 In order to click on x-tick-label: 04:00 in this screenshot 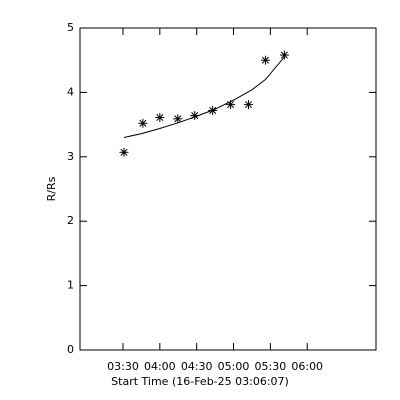, I will do `click(160, 366)`.